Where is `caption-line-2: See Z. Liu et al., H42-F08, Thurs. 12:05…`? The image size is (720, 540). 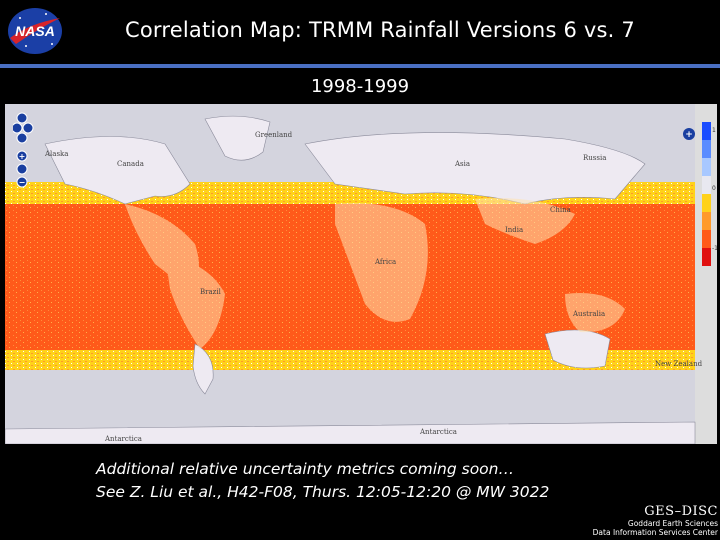 caption-line-2: See Z. Liu et al., H42-F08, Thurs. 12:05… is located at coordinates (323, 492).